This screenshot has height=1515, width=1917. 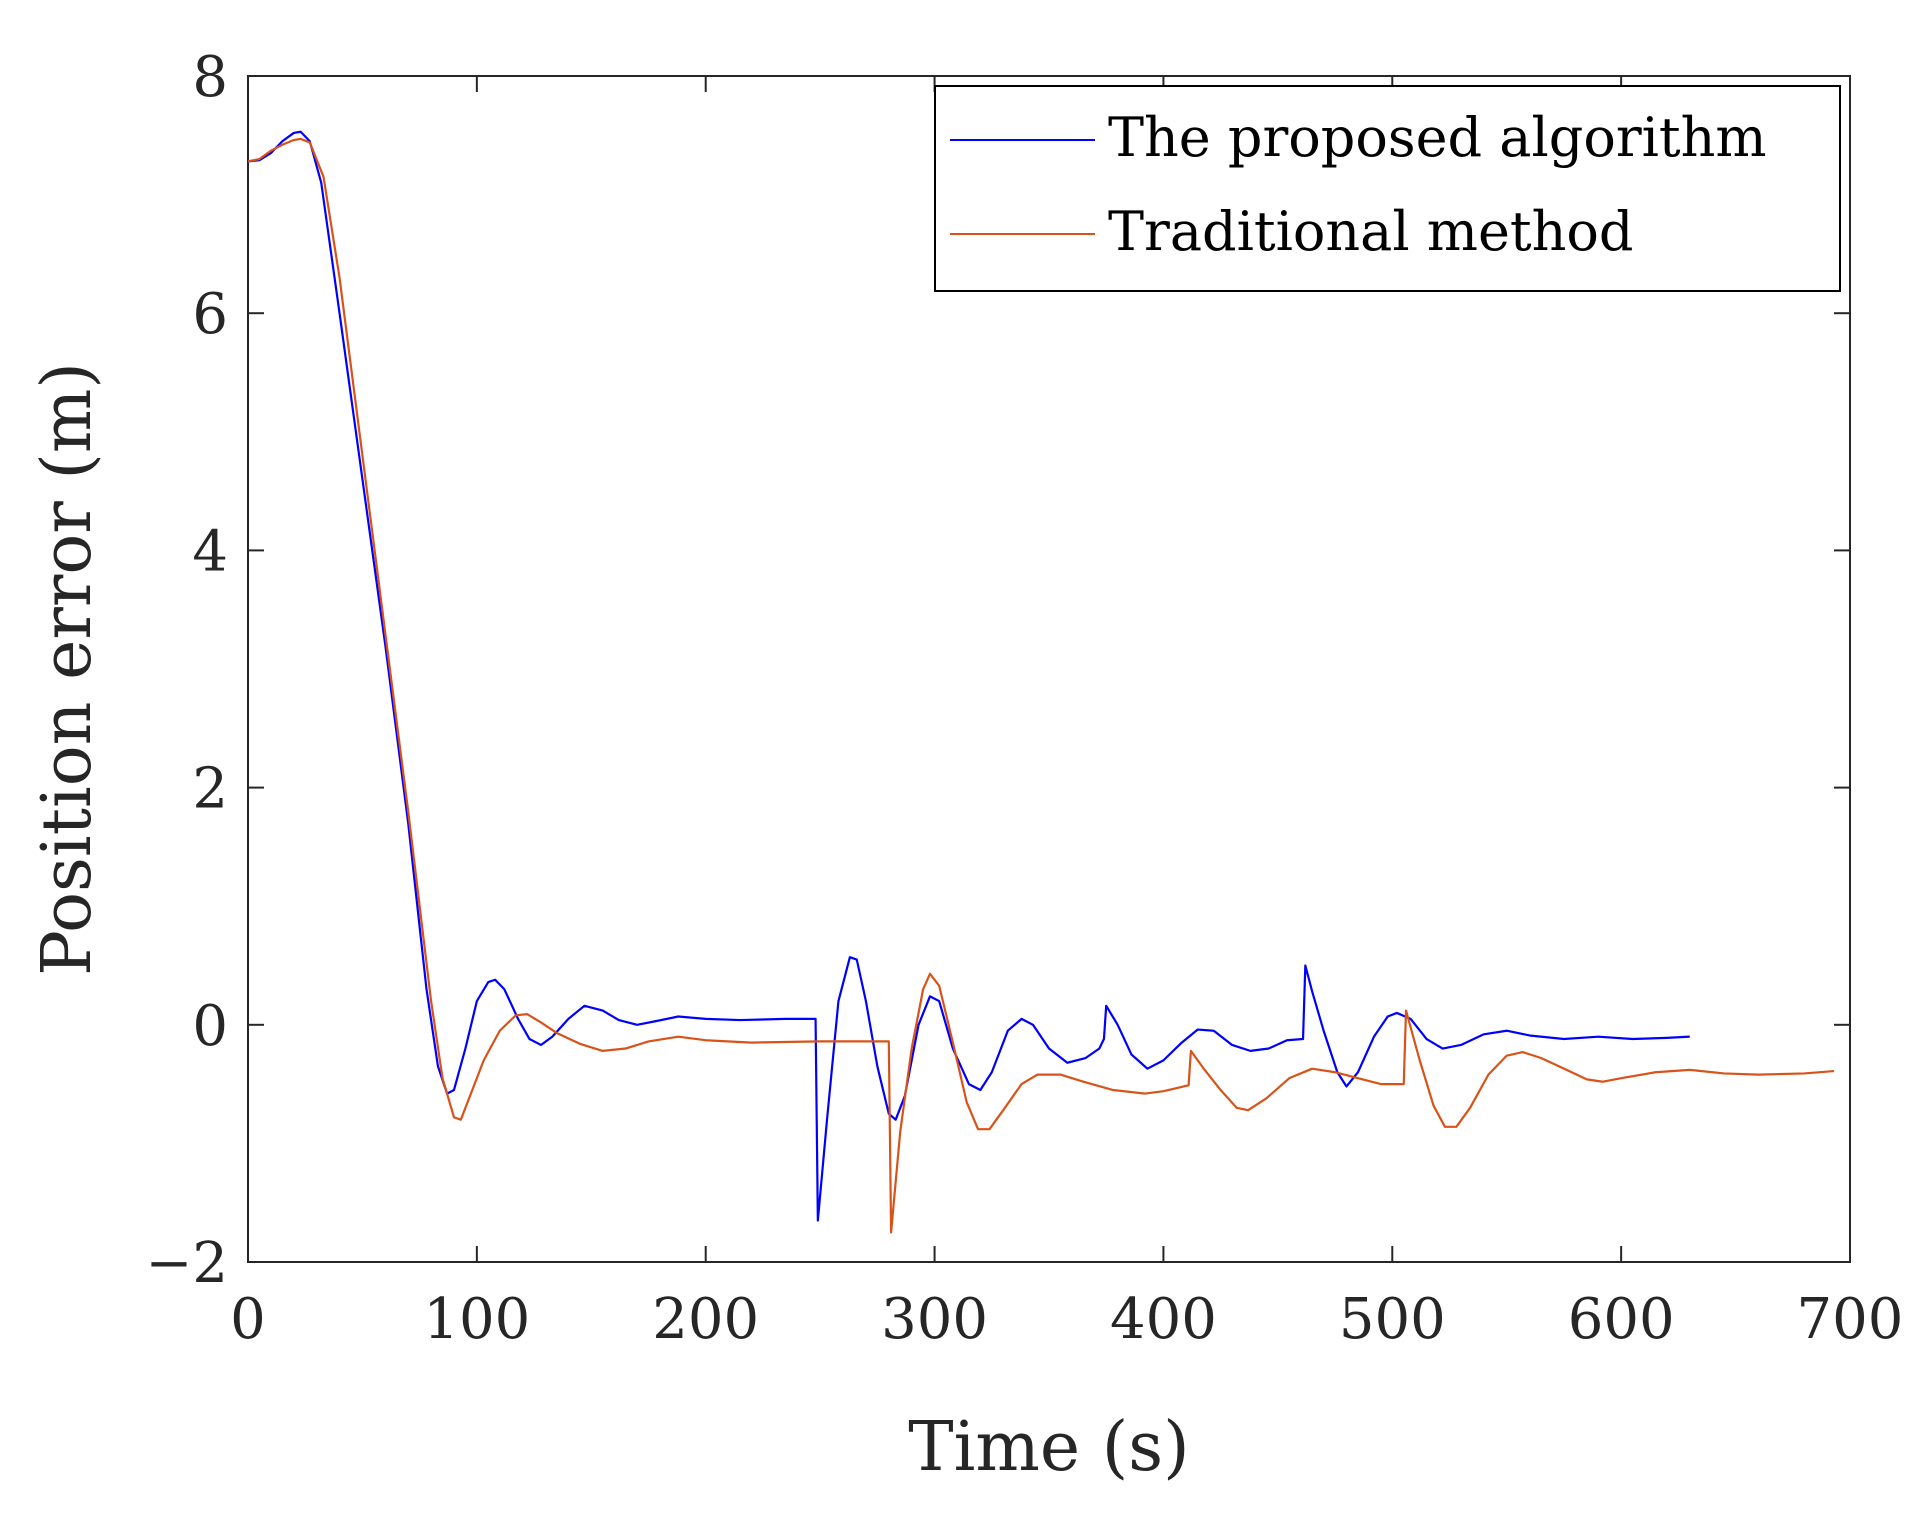 I want to click on y-tick-label: −2, so click(x=186, y=1263).